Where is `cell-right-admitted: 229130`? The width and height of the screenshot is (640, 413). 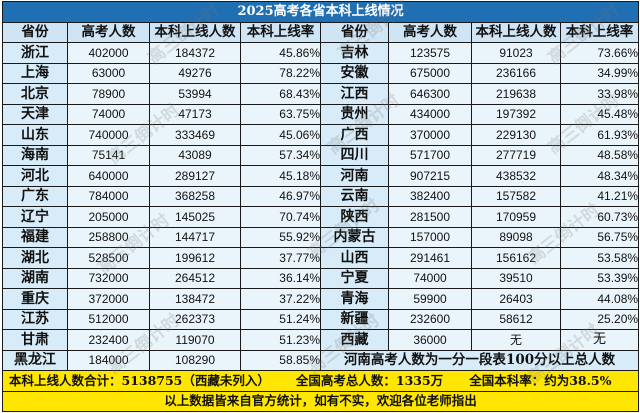
cell-right-admitted: 229130 is located at coordinates (516, 135).